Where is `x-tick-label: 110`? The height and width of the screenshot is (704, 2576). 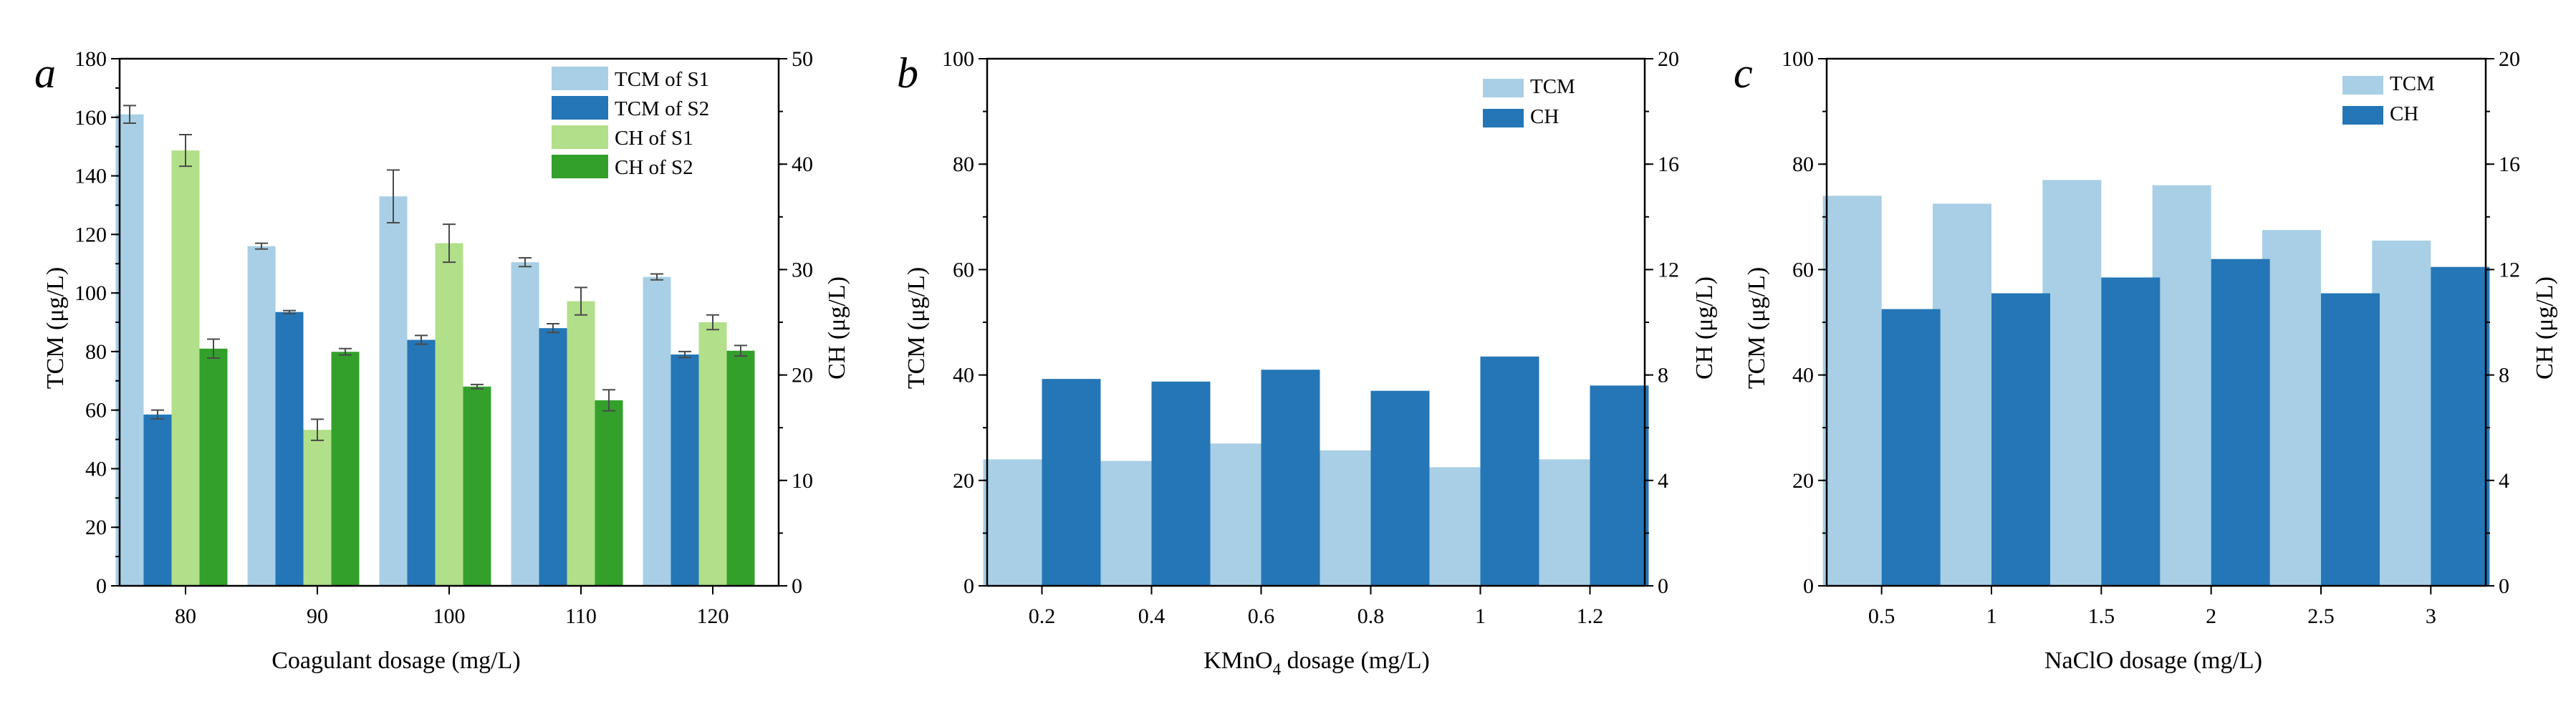
x-tick-label: 110 is located at coordinates (581, 616).